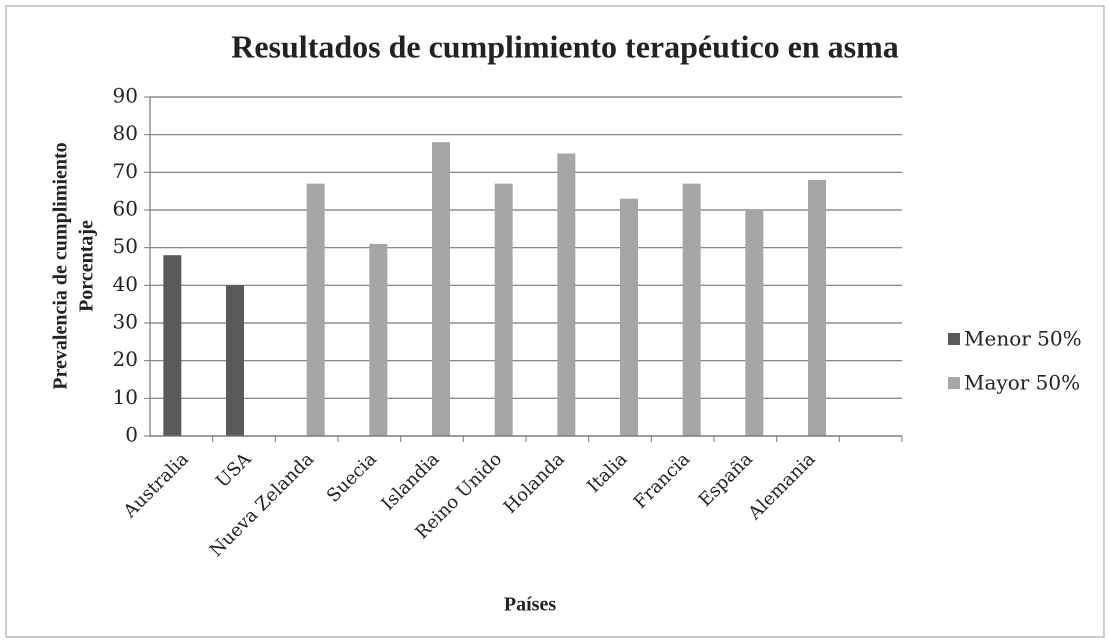 The height and width of the screenshot is (643, 1110). Describe the element at coordinates (530, 605) in the screenshot. I see `x-axis-title: Países` at that location.